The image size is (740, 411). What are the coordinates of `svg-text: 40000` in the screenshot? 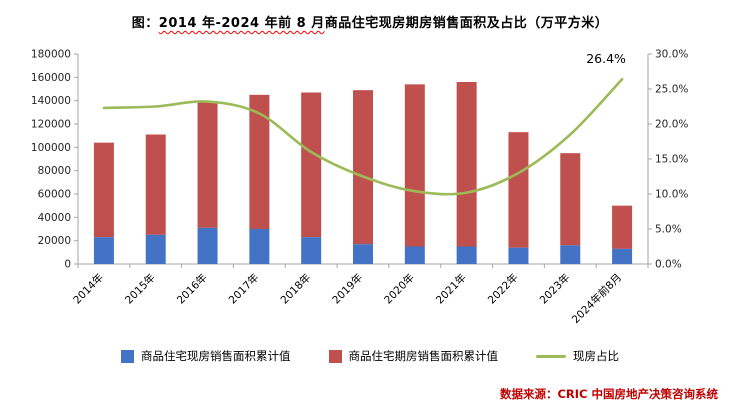 It's located at (54, 218).